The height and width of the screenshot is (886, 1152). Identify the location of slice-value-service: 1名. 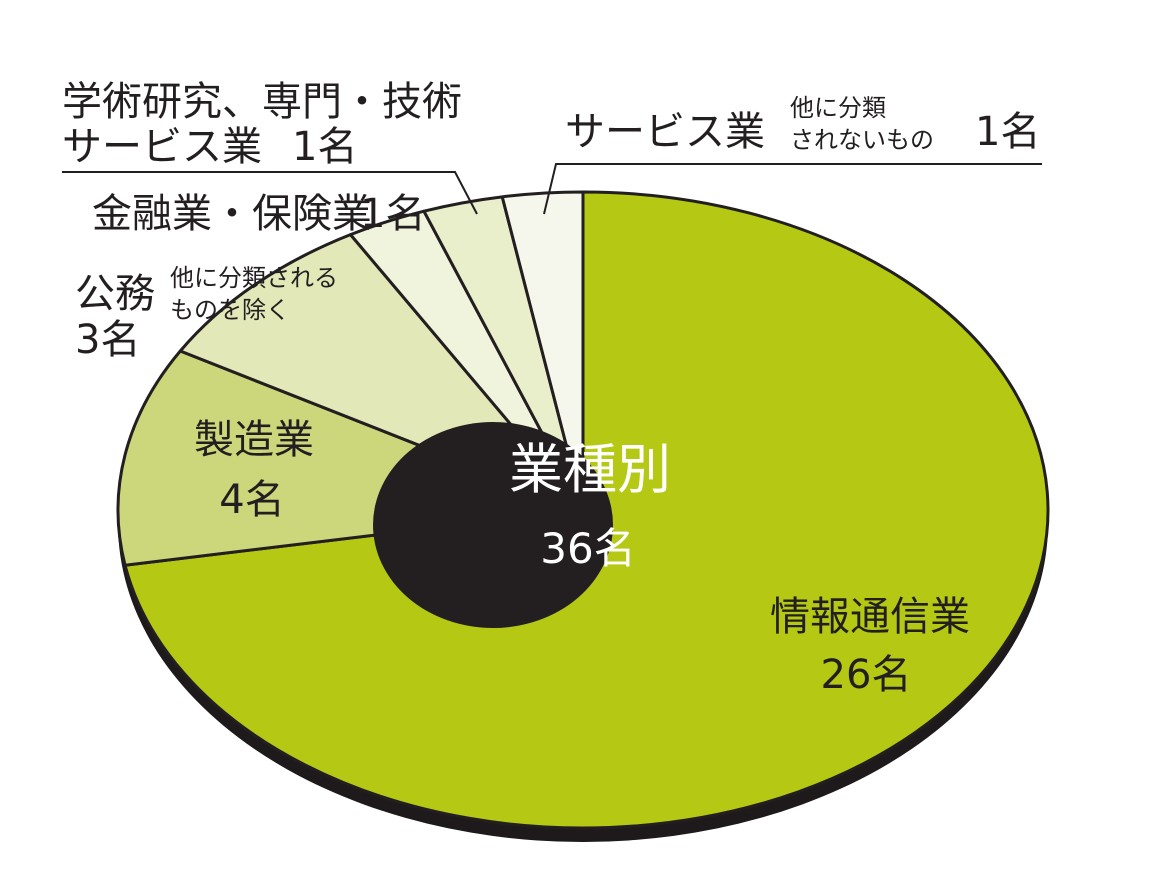
(1007, 132).